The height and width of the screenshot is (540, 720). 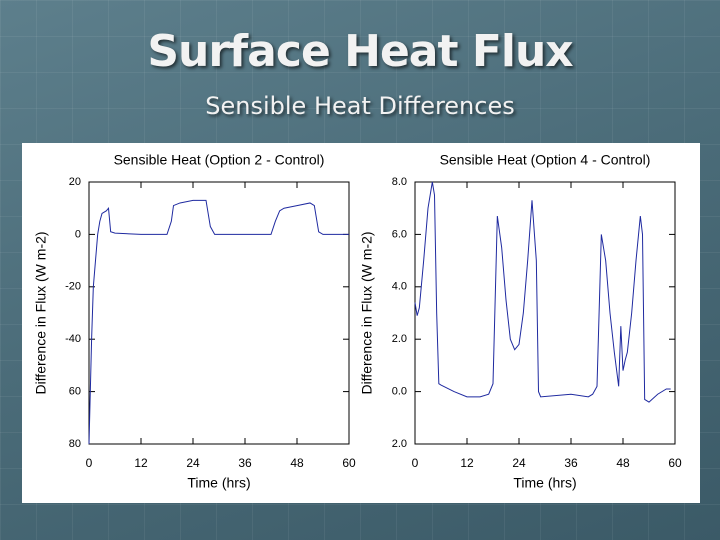 I want to click on y-tick-label: 4.0, so click(x=399, y=287).